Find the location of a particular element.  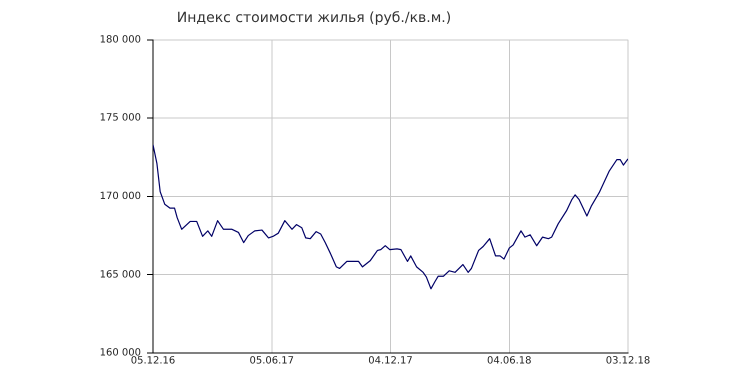

x-tick-label: 04.06.18 is located at coordinates (509, 361).